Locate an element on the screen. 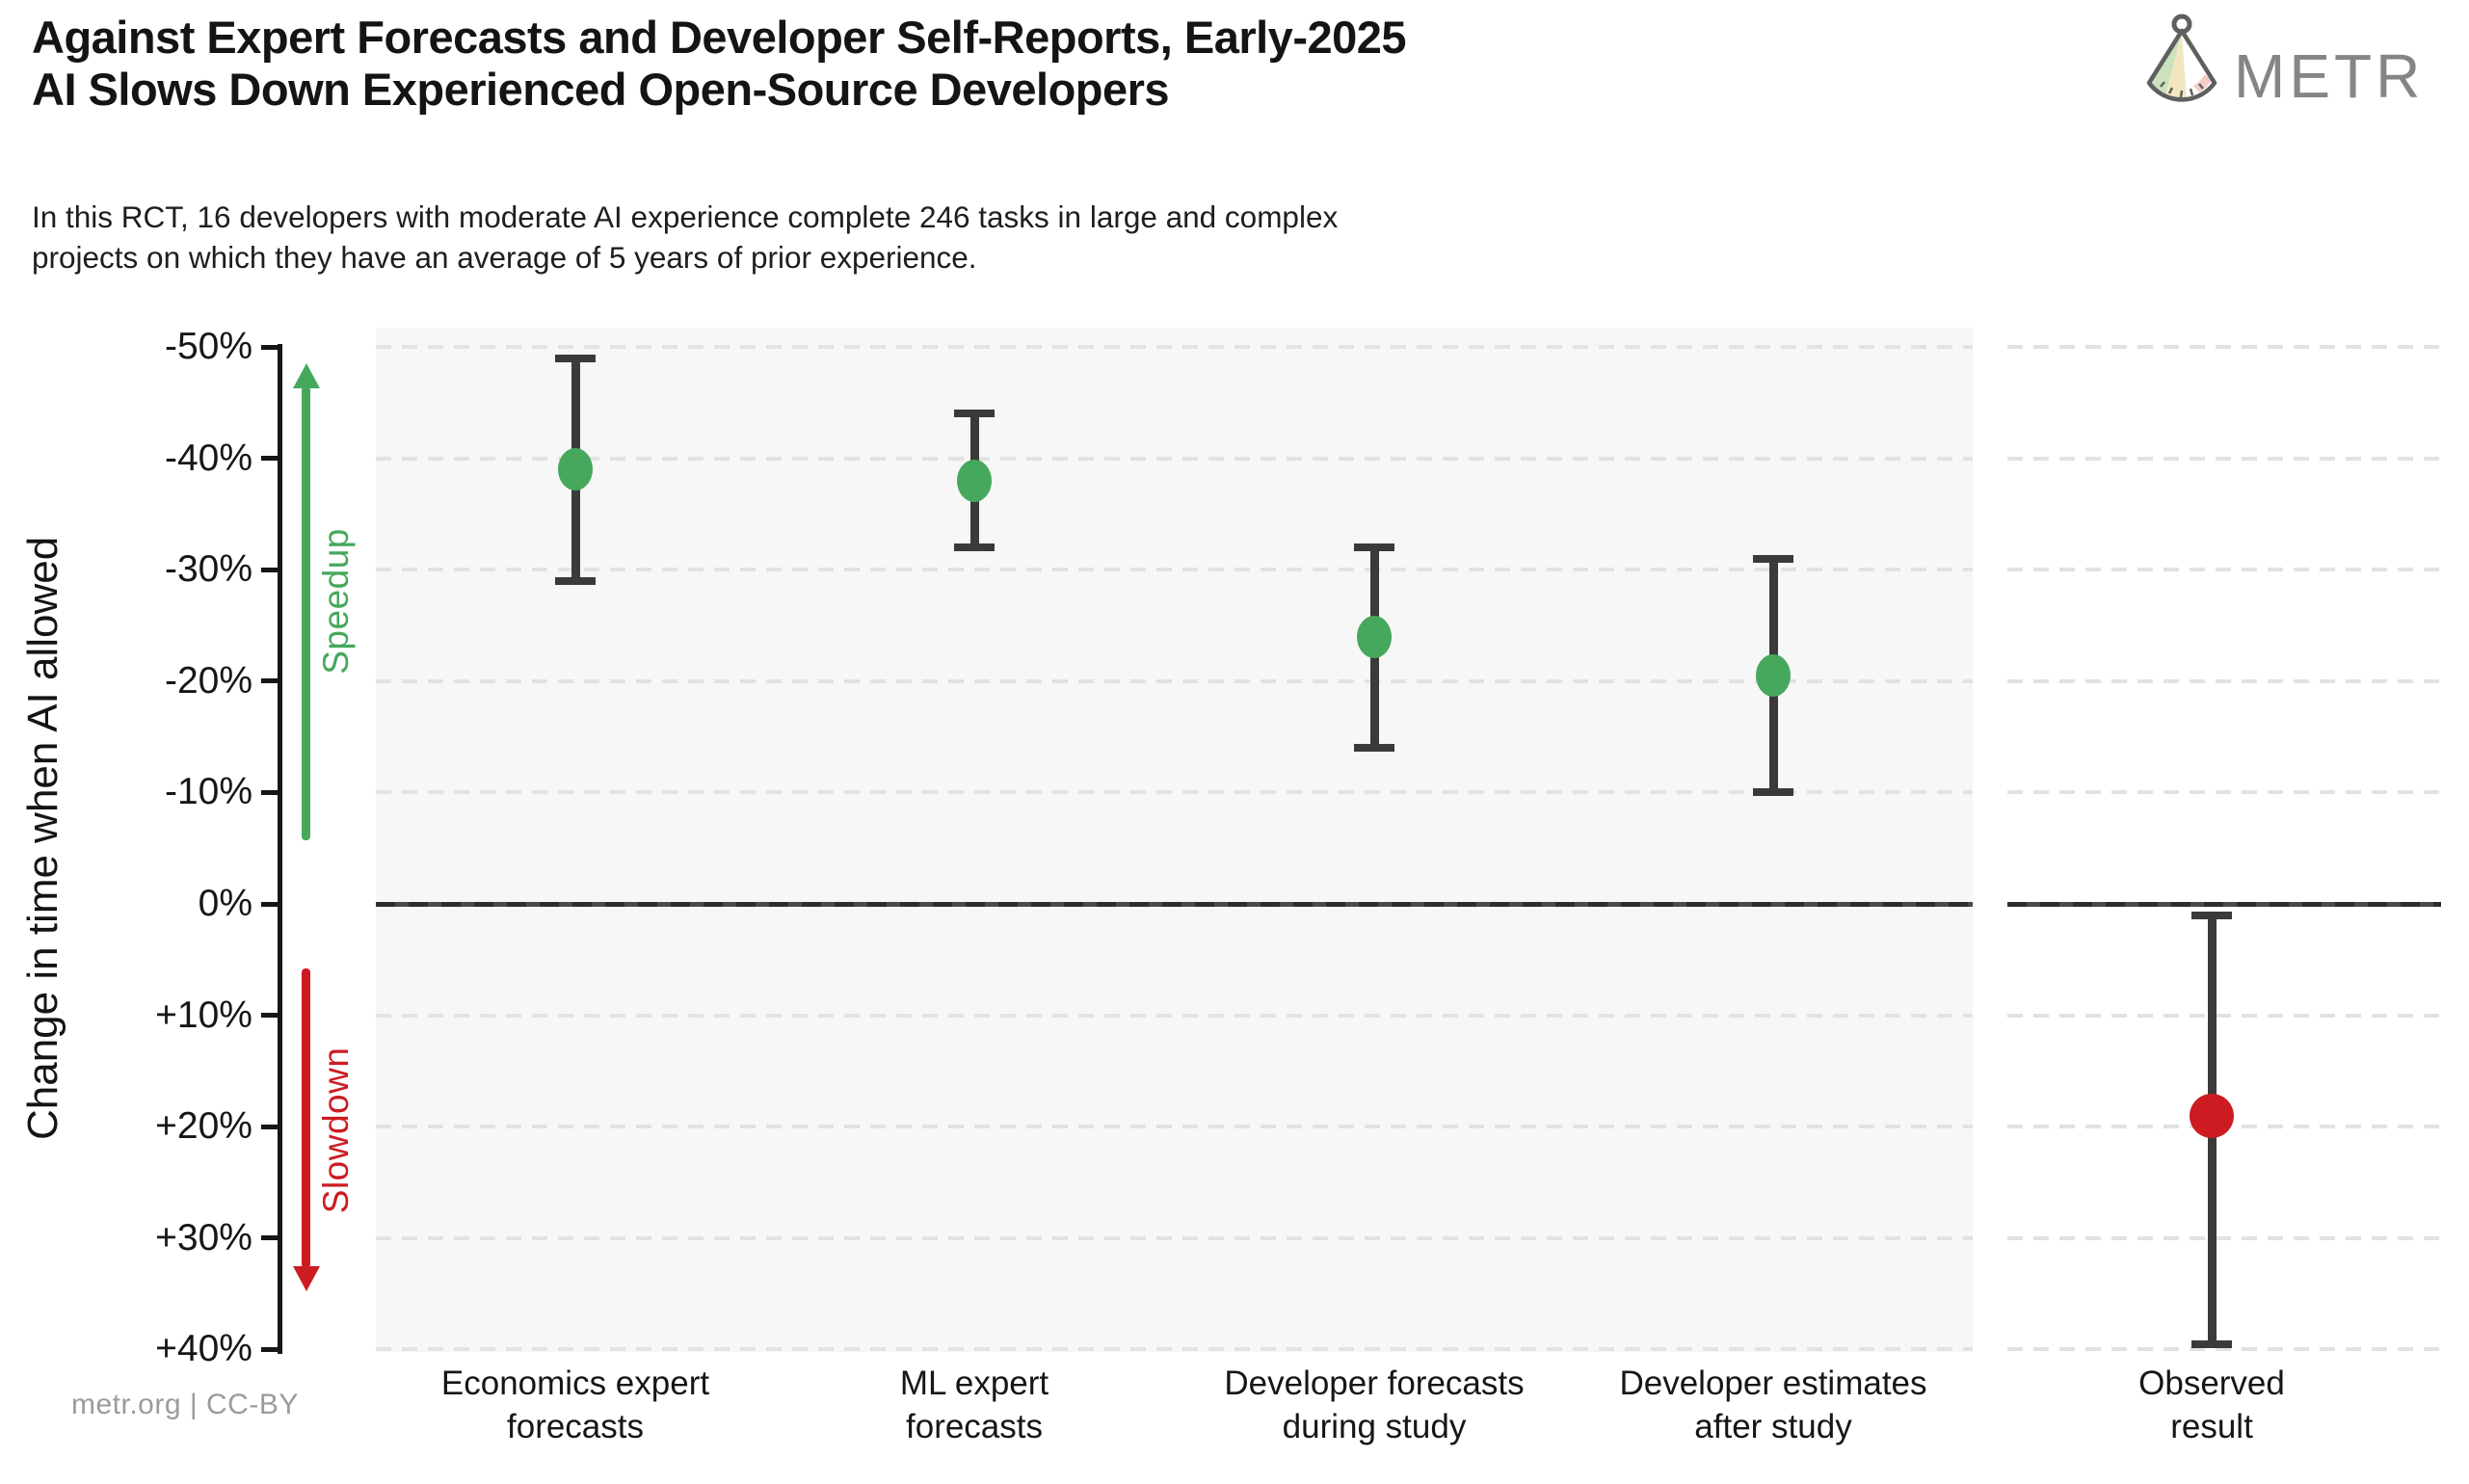 The height and width of the screenshot is (1484, 2469). y-tick-label--40: -40% is located at coordinates (208, 458).